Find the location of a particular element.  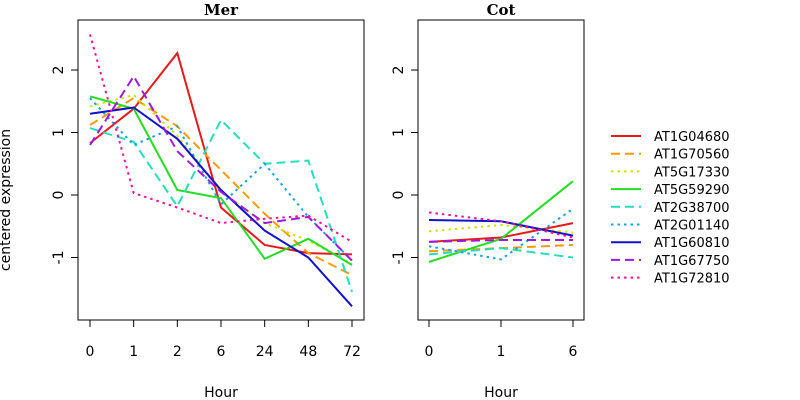

series-line-at2g01140 is located at coordinates (501, 234).